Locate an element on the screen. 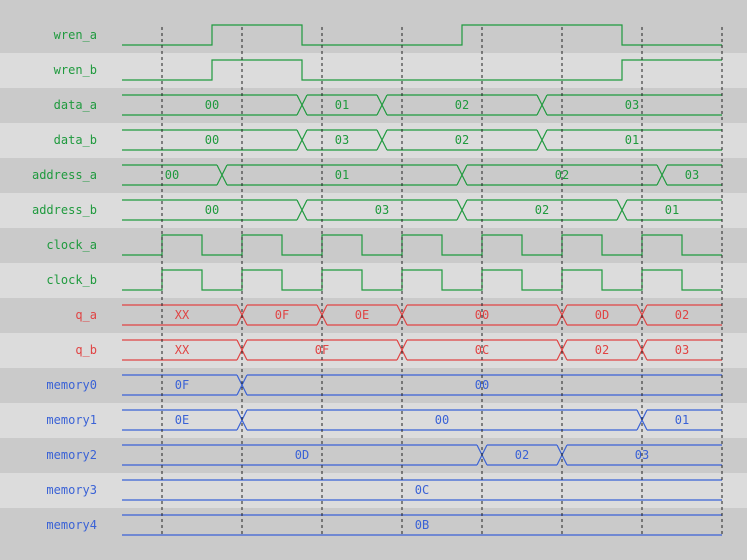 The image size is (747, 560). signal-label: memory4 is located at coordinates (71, 525).